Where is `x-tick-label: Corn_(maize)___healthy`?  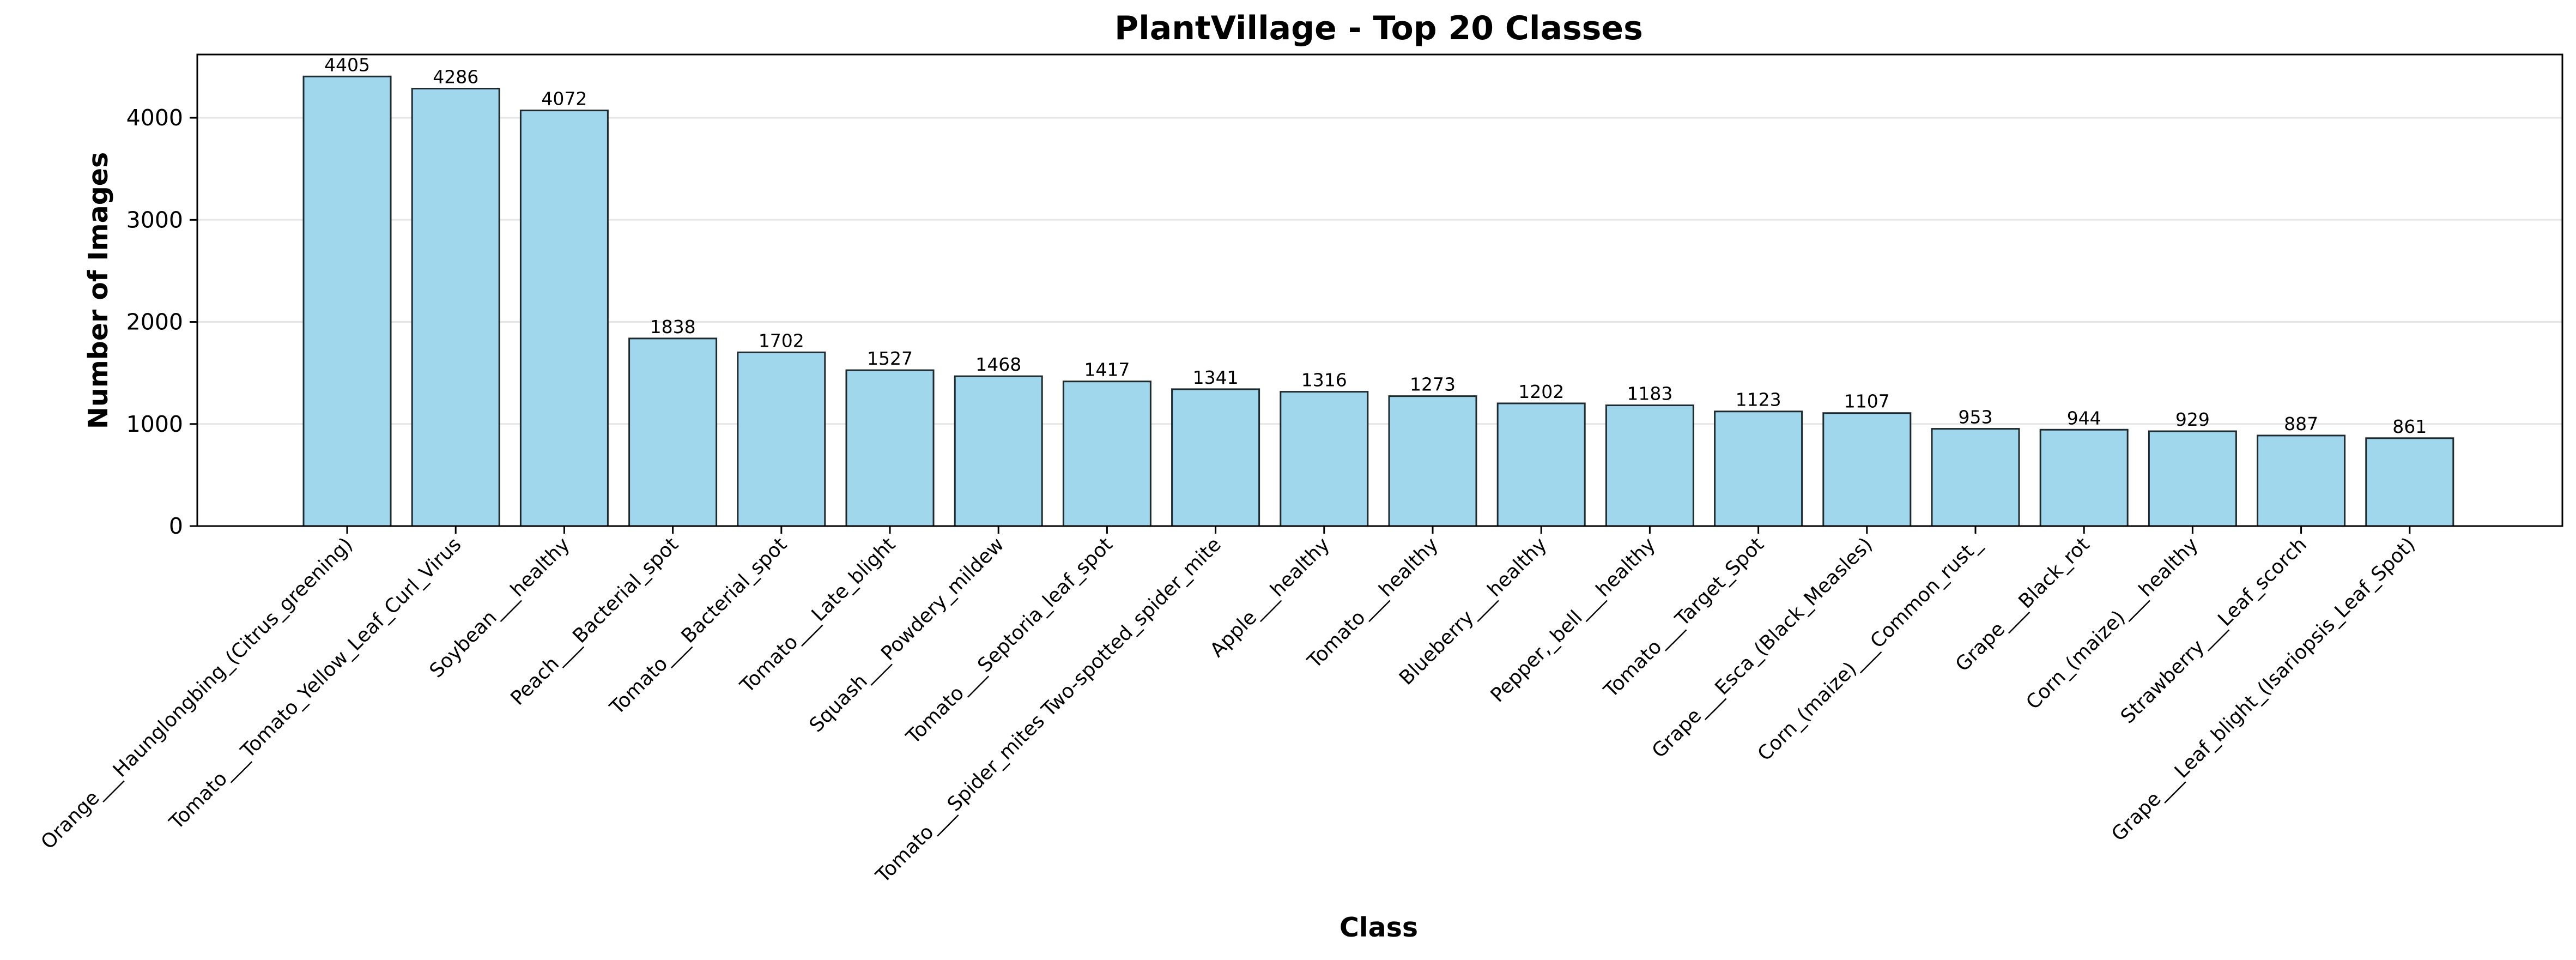 x-tick-label: Corn_(maize)___healthy is located at coordinates (2112, 623).